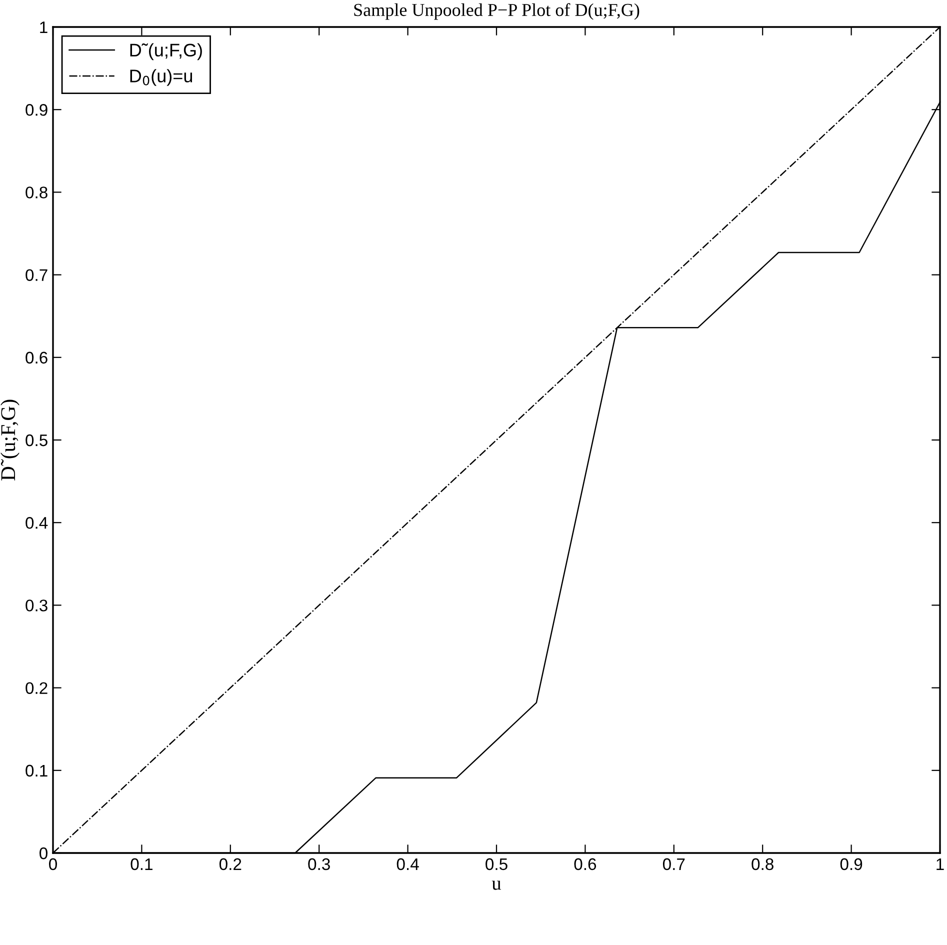 The height and width of the screenshot is (945, 947). Describe the element at coordinates (497, 11) in the screenshot. I see `chart-title: Sample Unpooled P−P Plot of D(u;F,G)` at that location.